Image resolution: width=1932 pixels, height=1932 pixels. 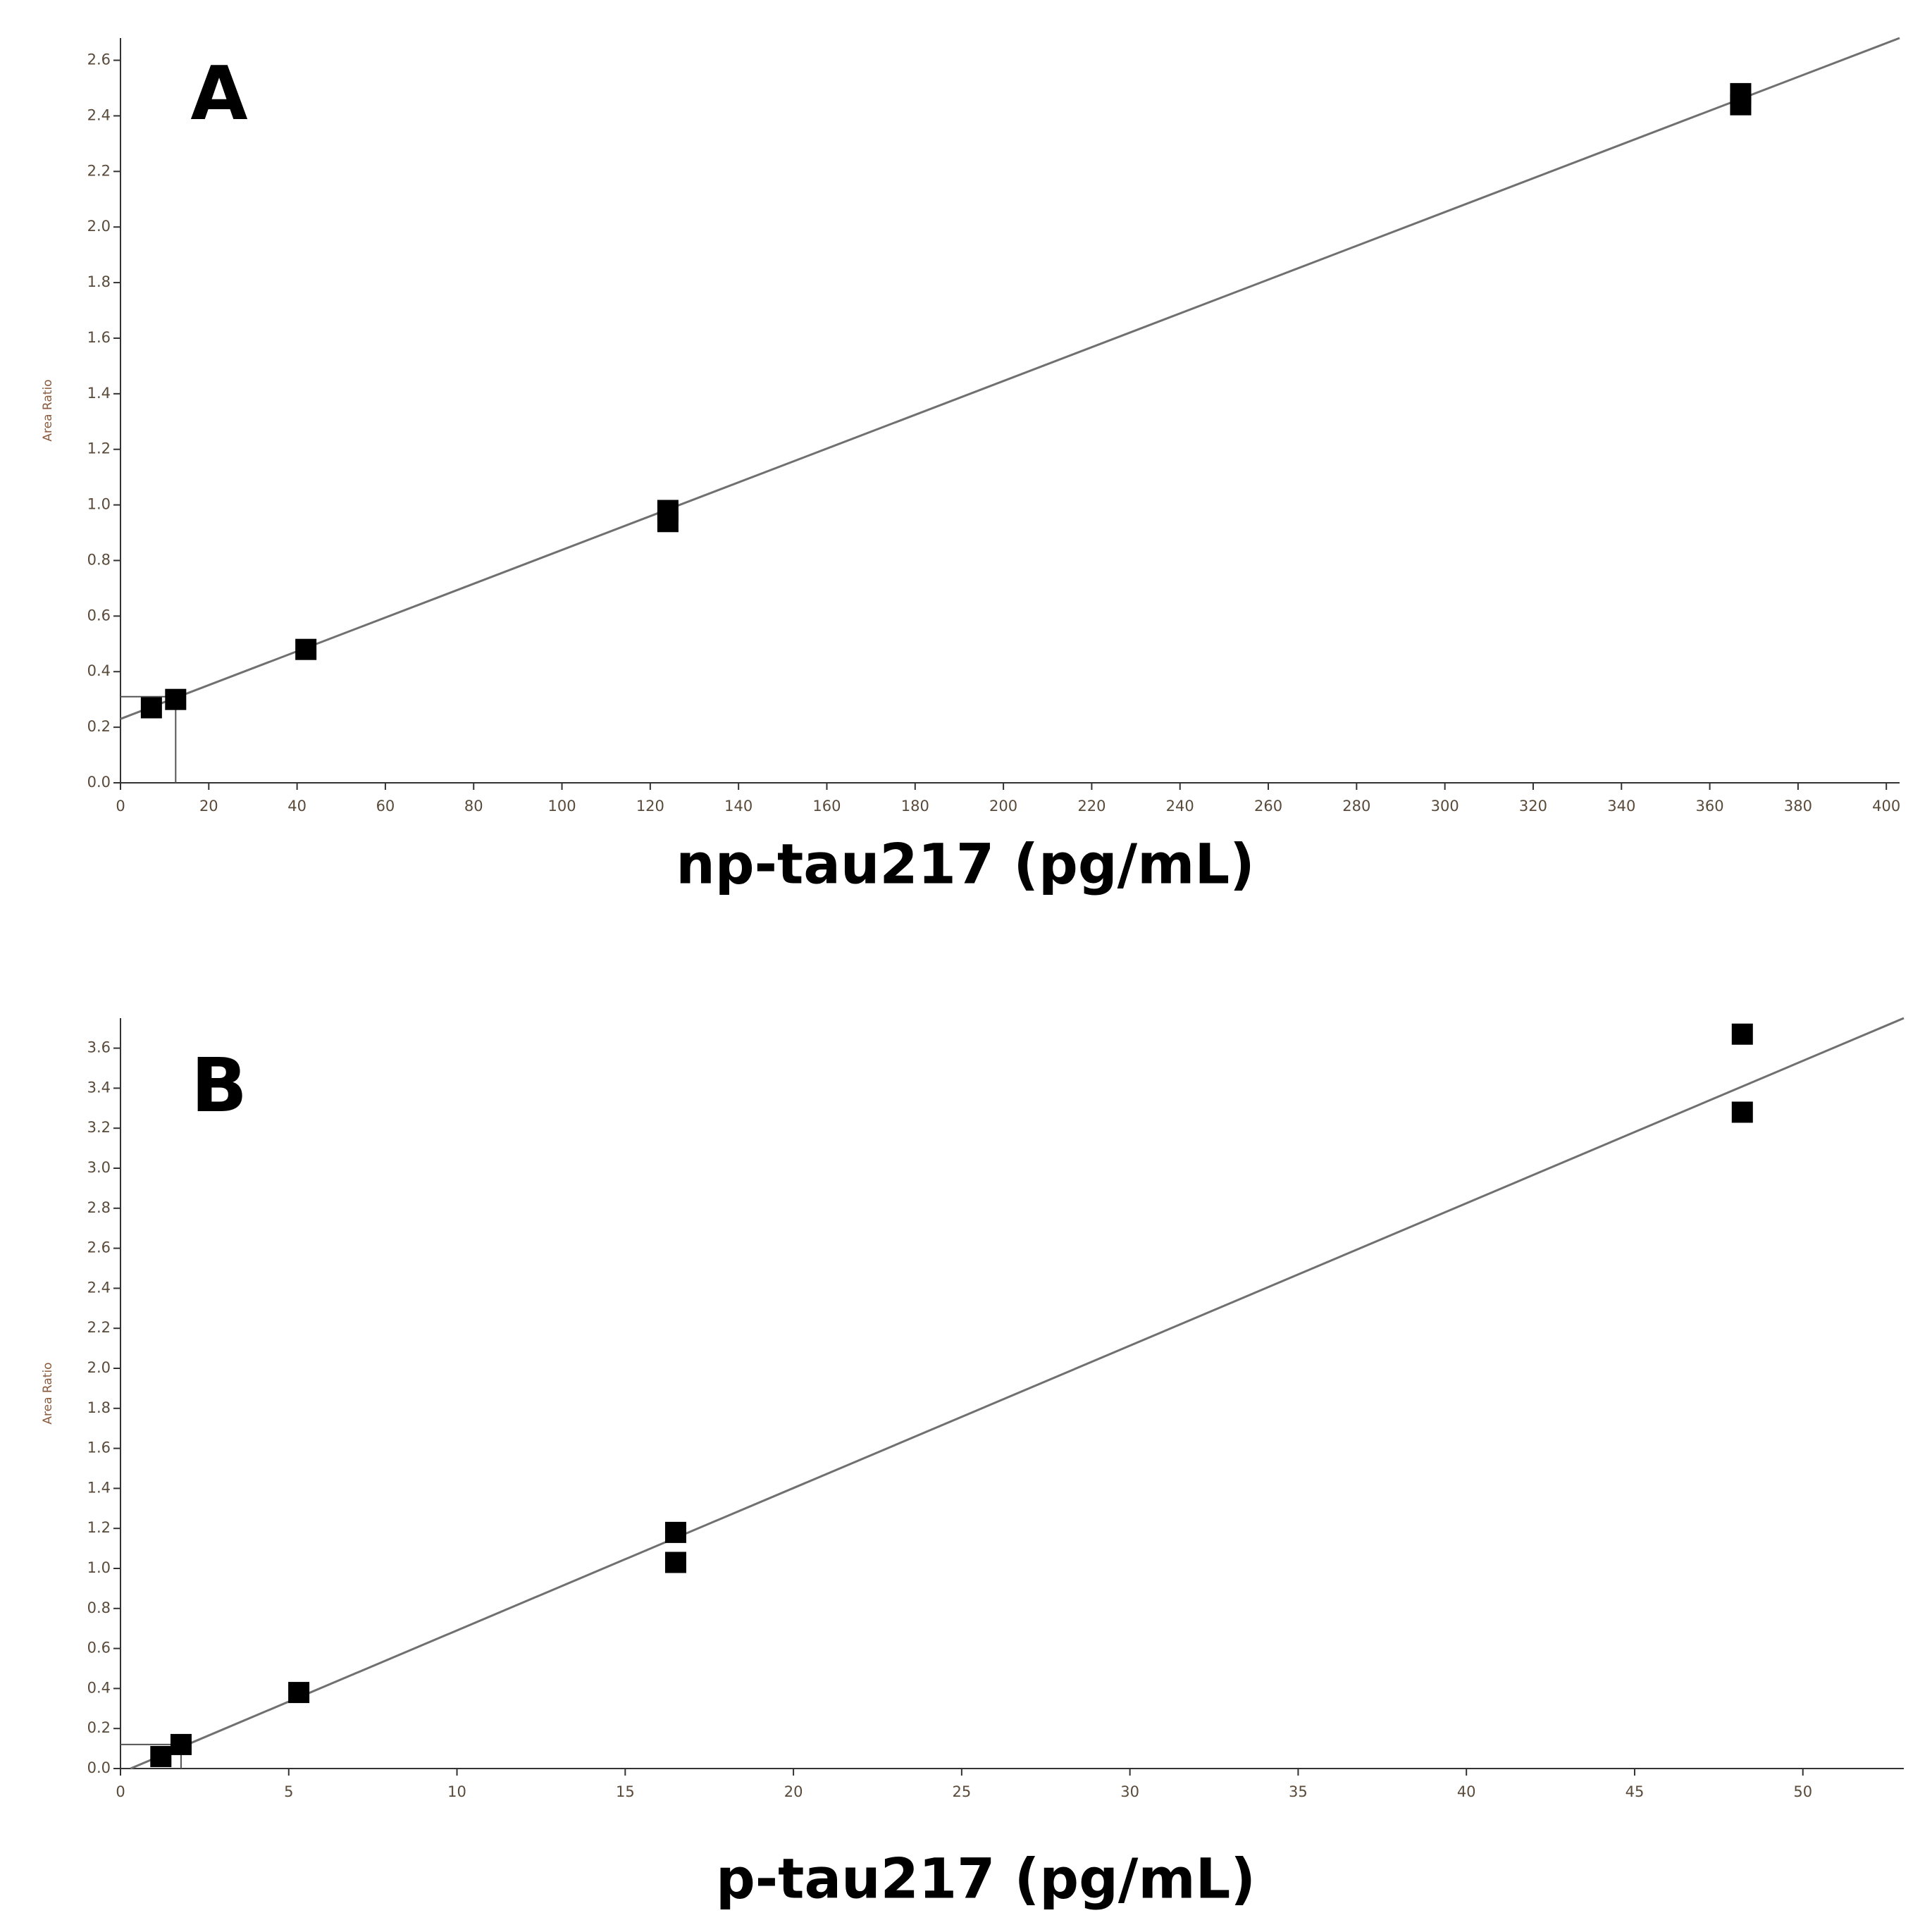 What do you see at coordinates (99, 1127) in the screenshot?
I see `y-tick-label: 3.2` at bounding box center [99, 1127].